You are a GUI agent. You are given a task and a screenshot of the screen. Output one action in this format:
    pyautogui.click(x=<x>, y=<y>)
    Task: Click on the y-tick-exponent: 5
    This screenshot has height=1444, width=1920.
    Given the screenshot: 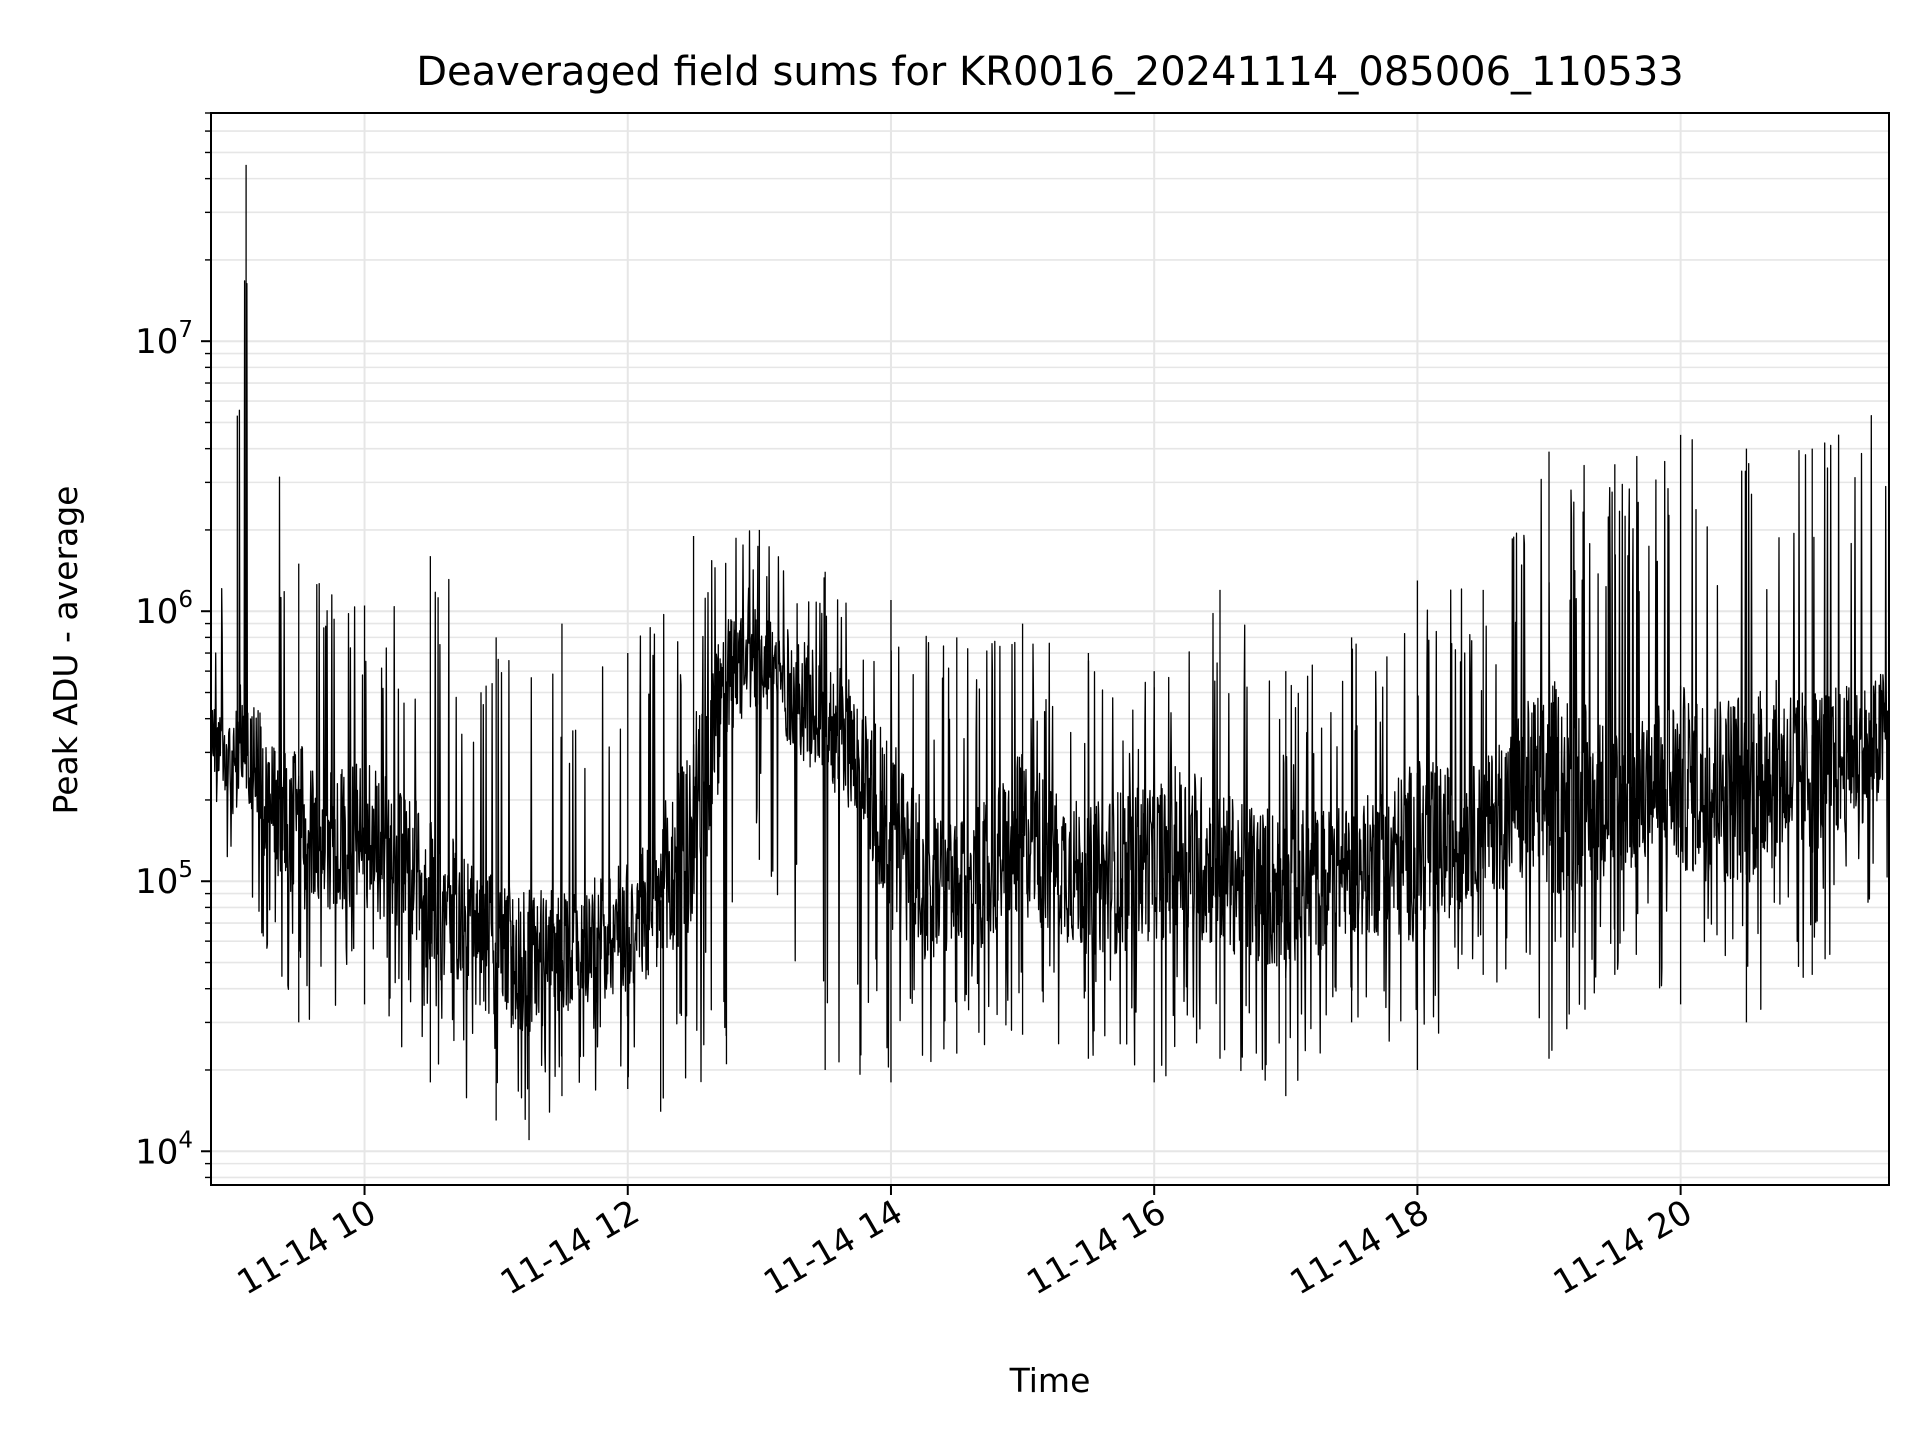 What is the action you would take?
    pyautogui.click(x=185, y=870)
    